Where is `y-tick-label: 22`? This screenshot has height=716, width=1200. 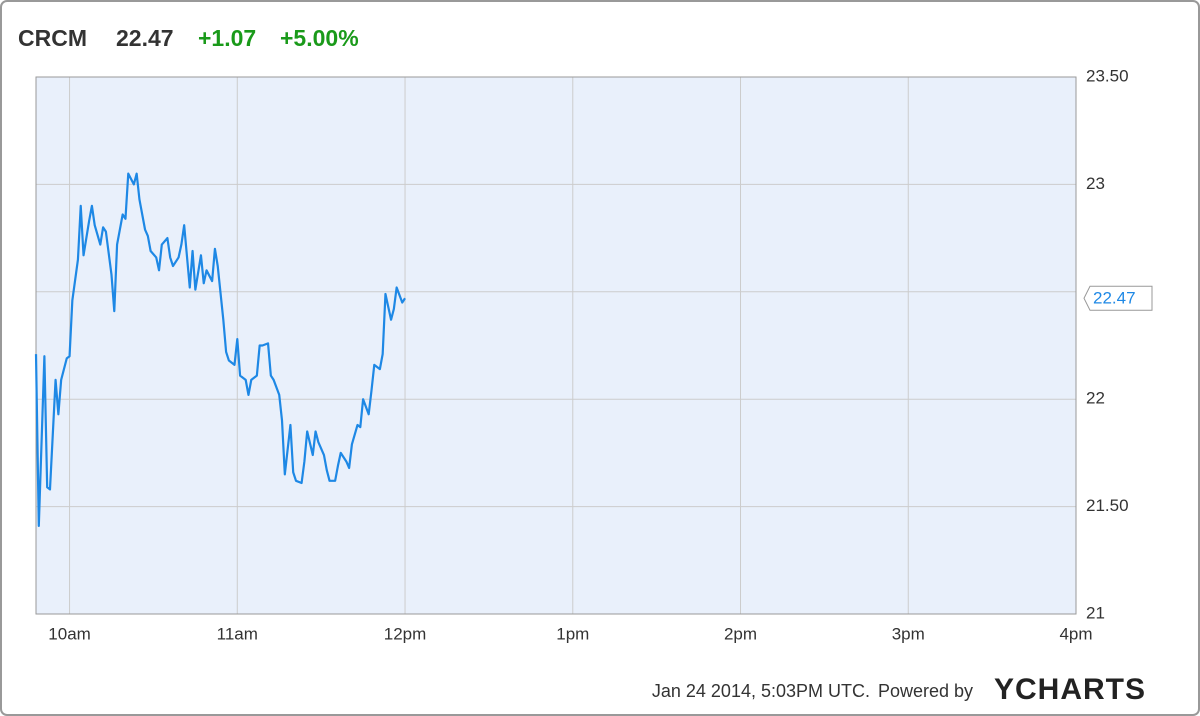 y-tick-label: 22 is located at coordinates (1095, 398).